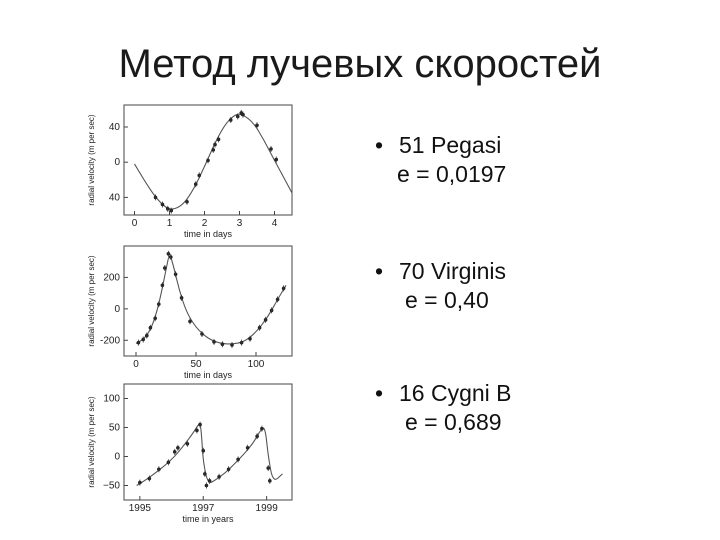 The width and height of the screenshot is (720, 540). What do you see at coordinates (453, 422) in the screenshot?
I see `eccentricity-label: e = 0,689` at bounding box center [453, 422].